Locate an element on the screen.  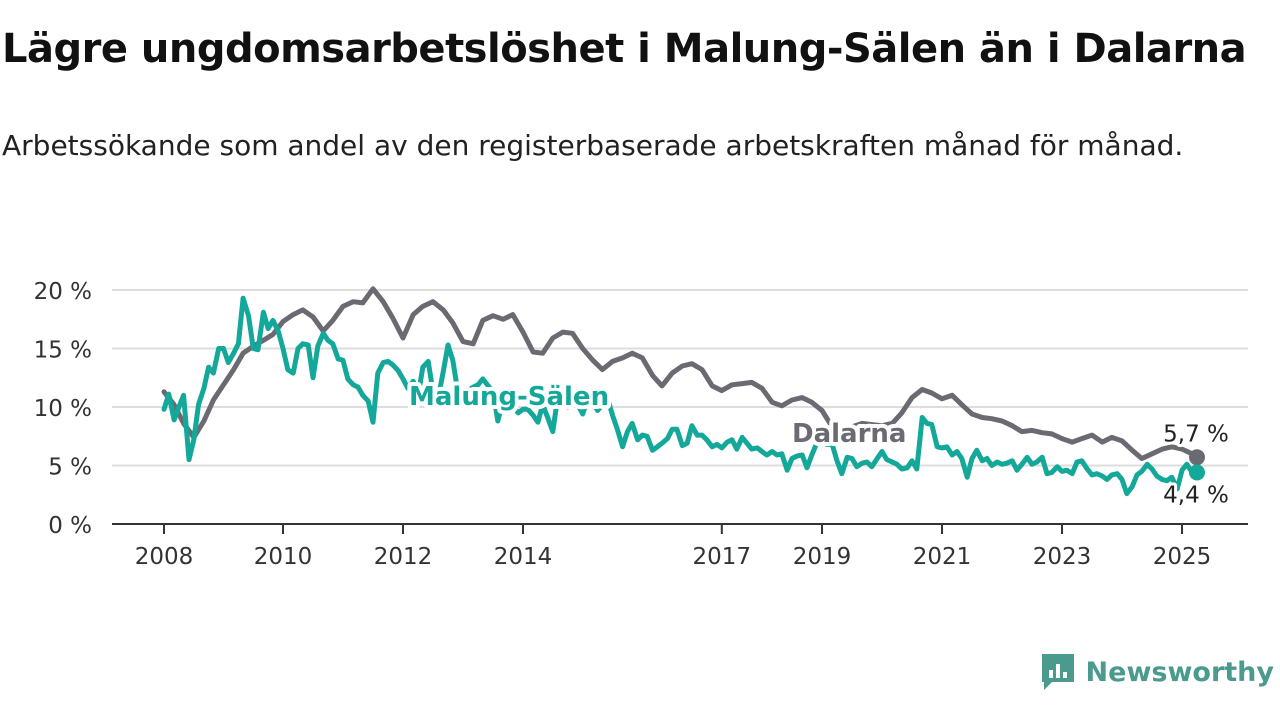
x-tick-label: 2017 is located at coordinates (722, 557).